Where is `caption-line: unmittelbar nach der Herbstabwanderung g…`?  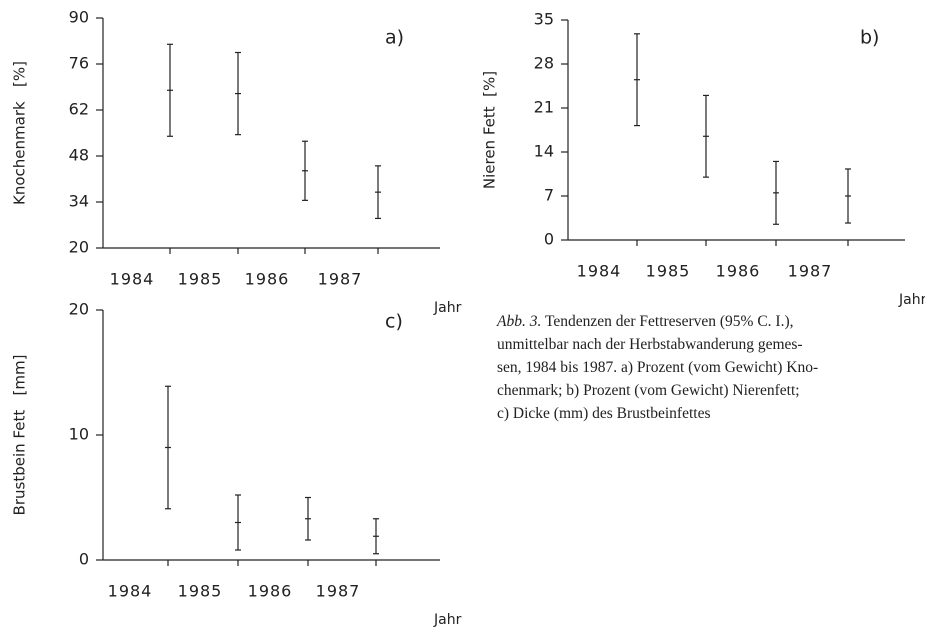
caption-line: unmittelbar nach der Herbstabwanderung g… is located at coordinates (650, 344).